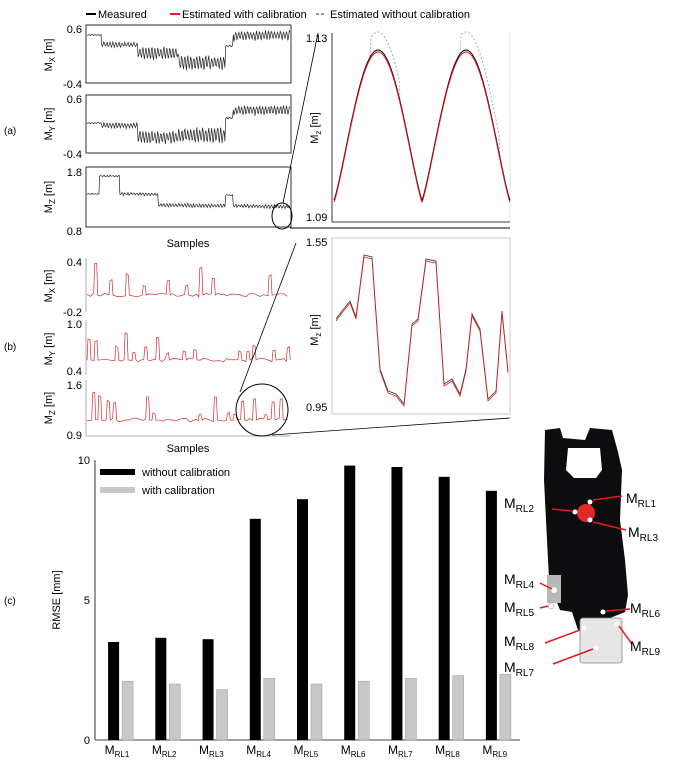  Describe the element at coordinates (400, 15) in the screenshot. I see `legend-without-calibration-label: Estimated without calibration` at that location.